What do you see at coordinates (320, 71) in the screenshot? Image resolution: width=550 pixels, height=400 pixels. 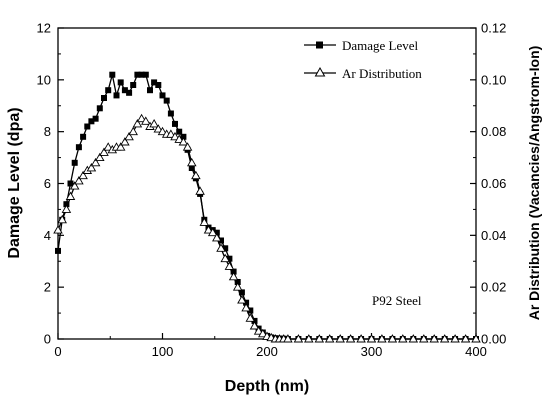 I see `legend-ar-marker` at bounding box center [320, 71].